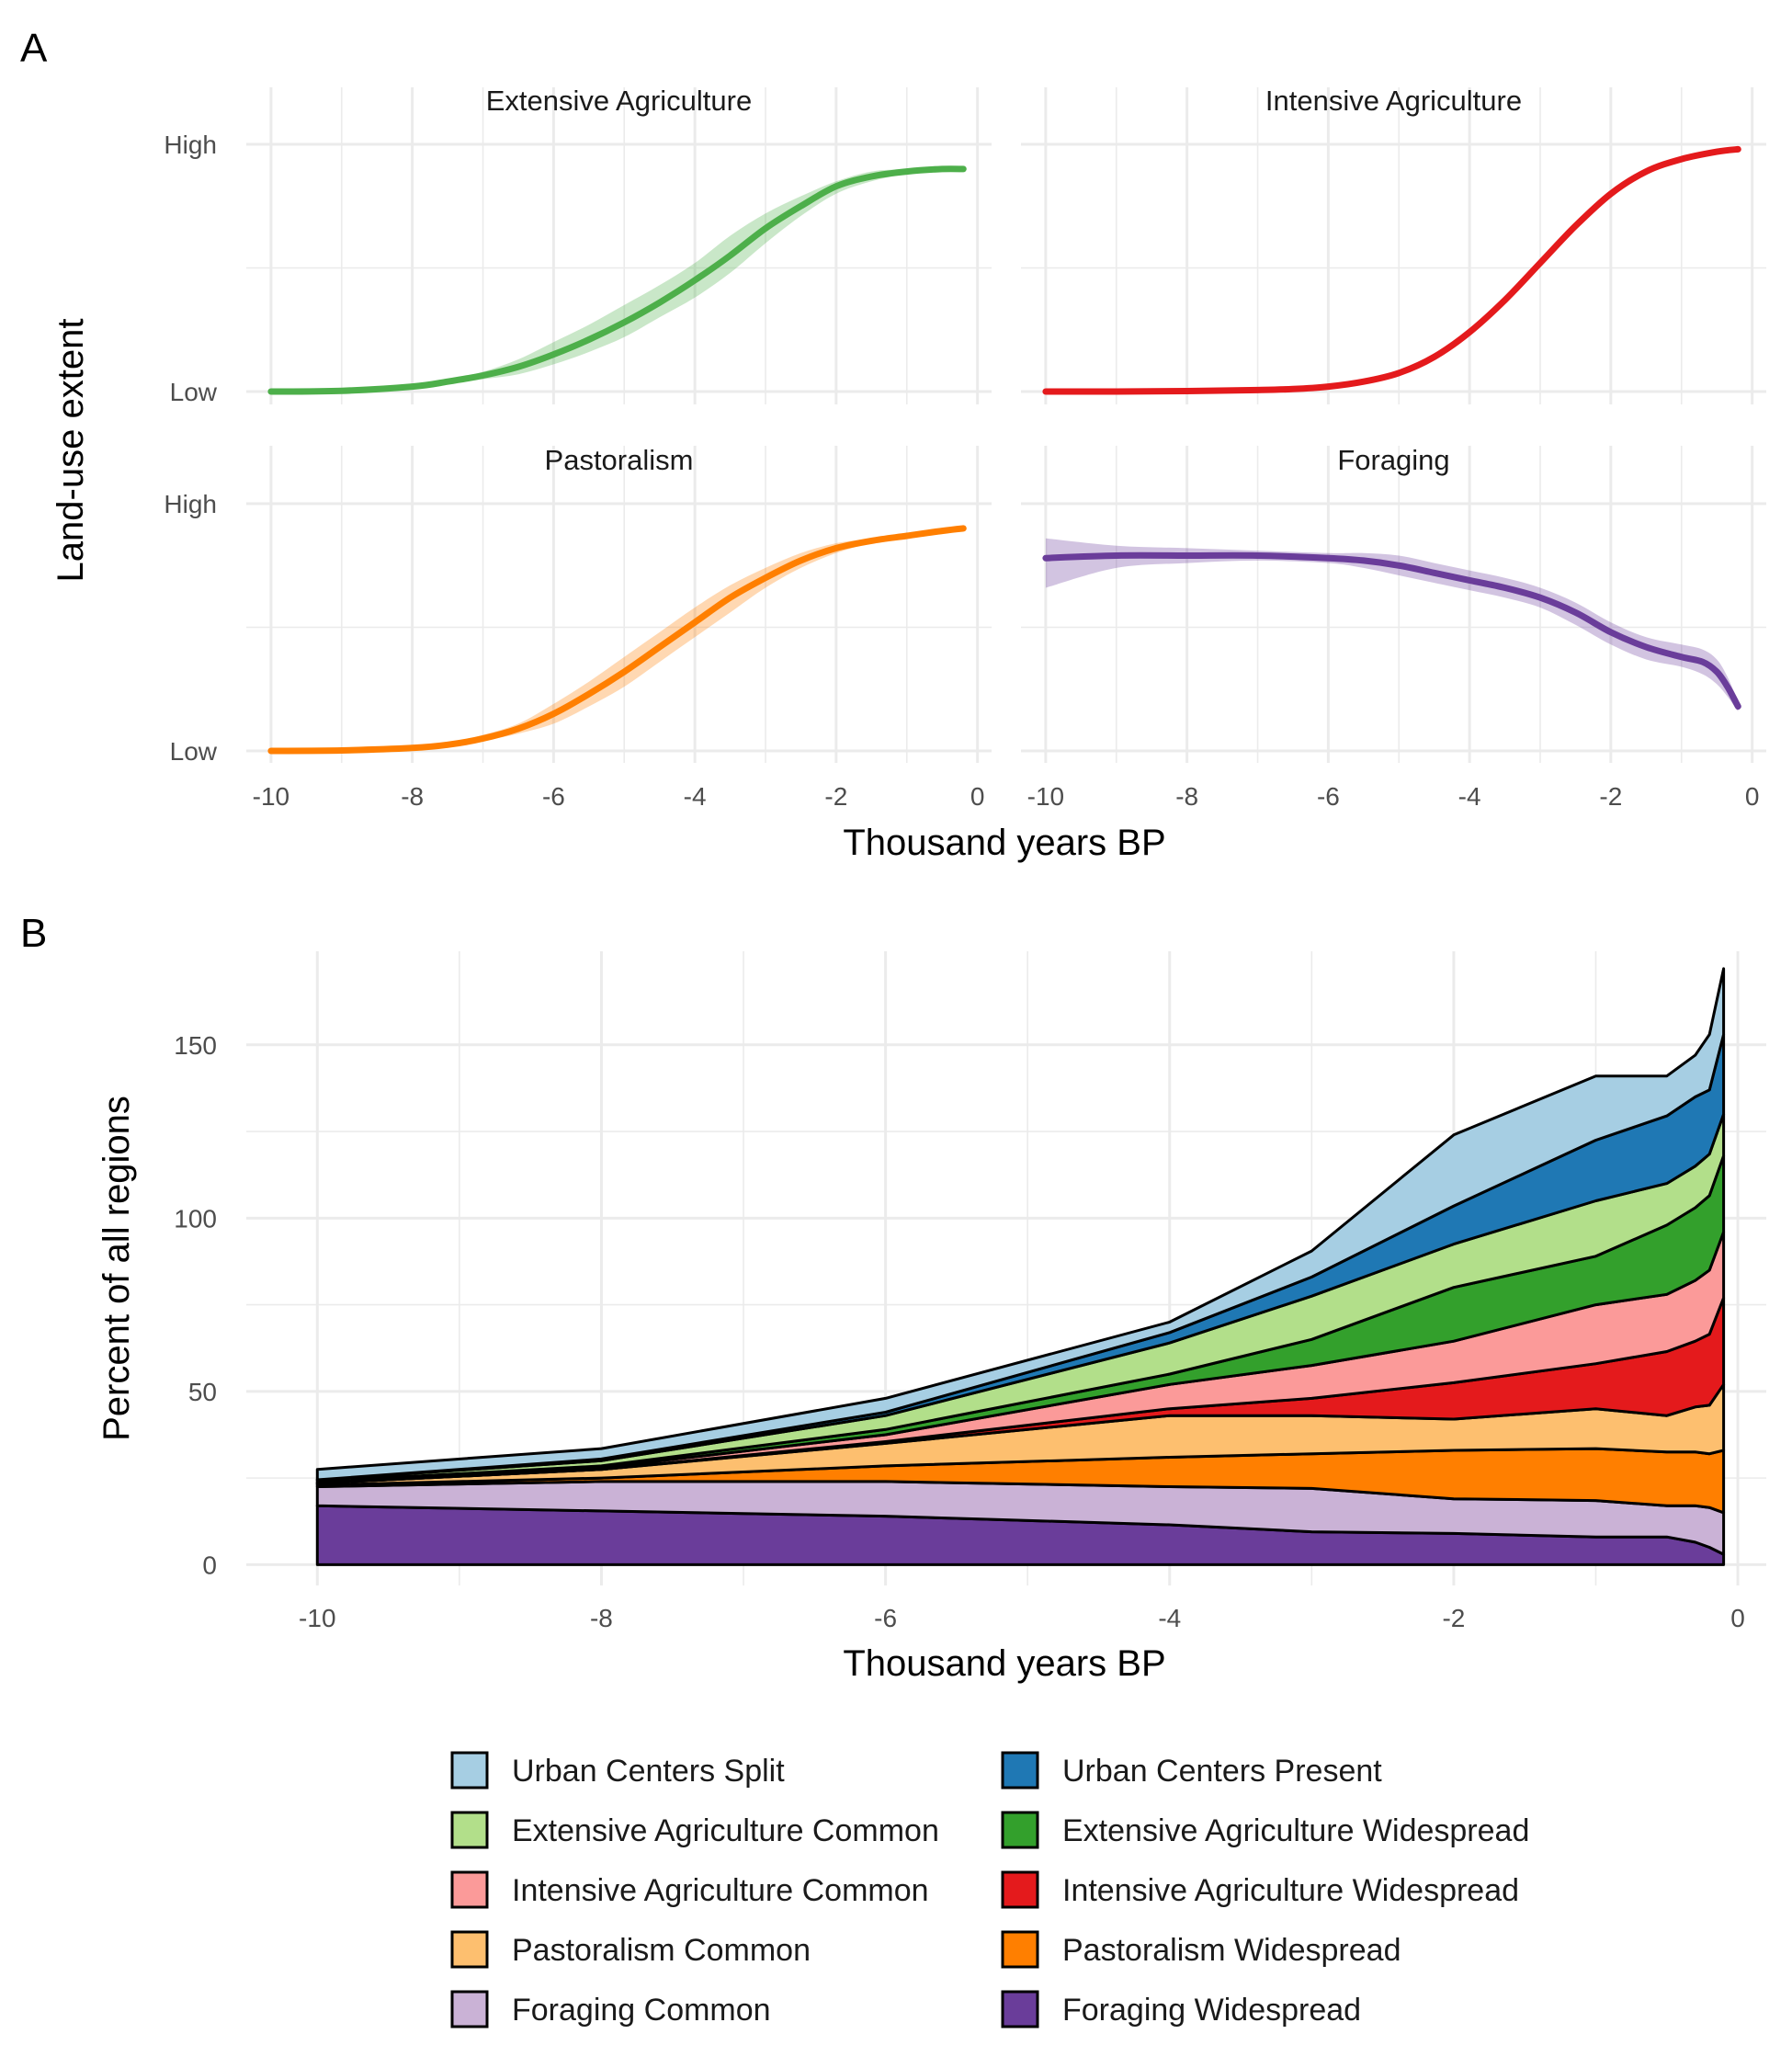 Image resolution: width=1792 pixels, height=2068 pixels. What do you see at coordinates (619, 101) in the screenshot?
I see `facet-title: Extensive Agriculture` at bounding box center [619, 101].